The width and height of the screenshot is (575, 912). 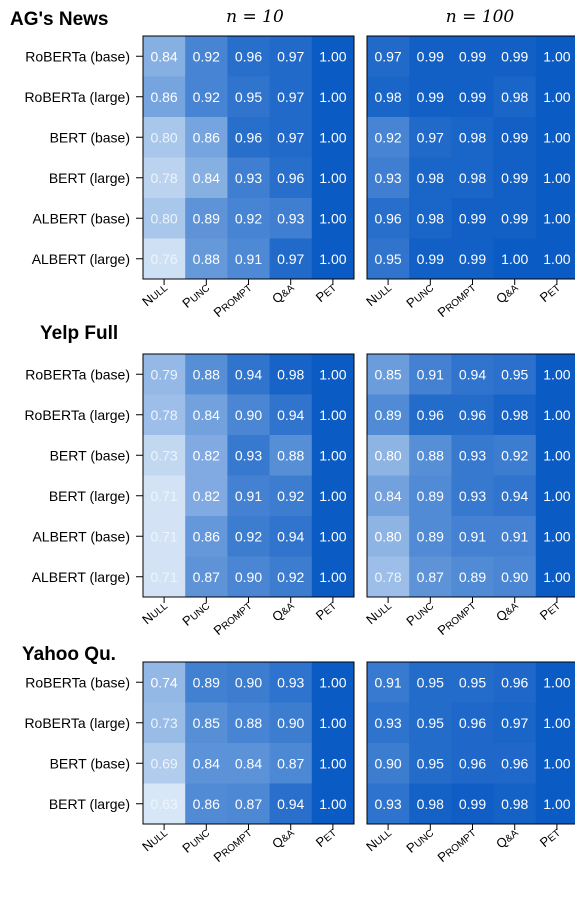 I want to click on cell-value-label: 0.93, so click(x=290, y=218).